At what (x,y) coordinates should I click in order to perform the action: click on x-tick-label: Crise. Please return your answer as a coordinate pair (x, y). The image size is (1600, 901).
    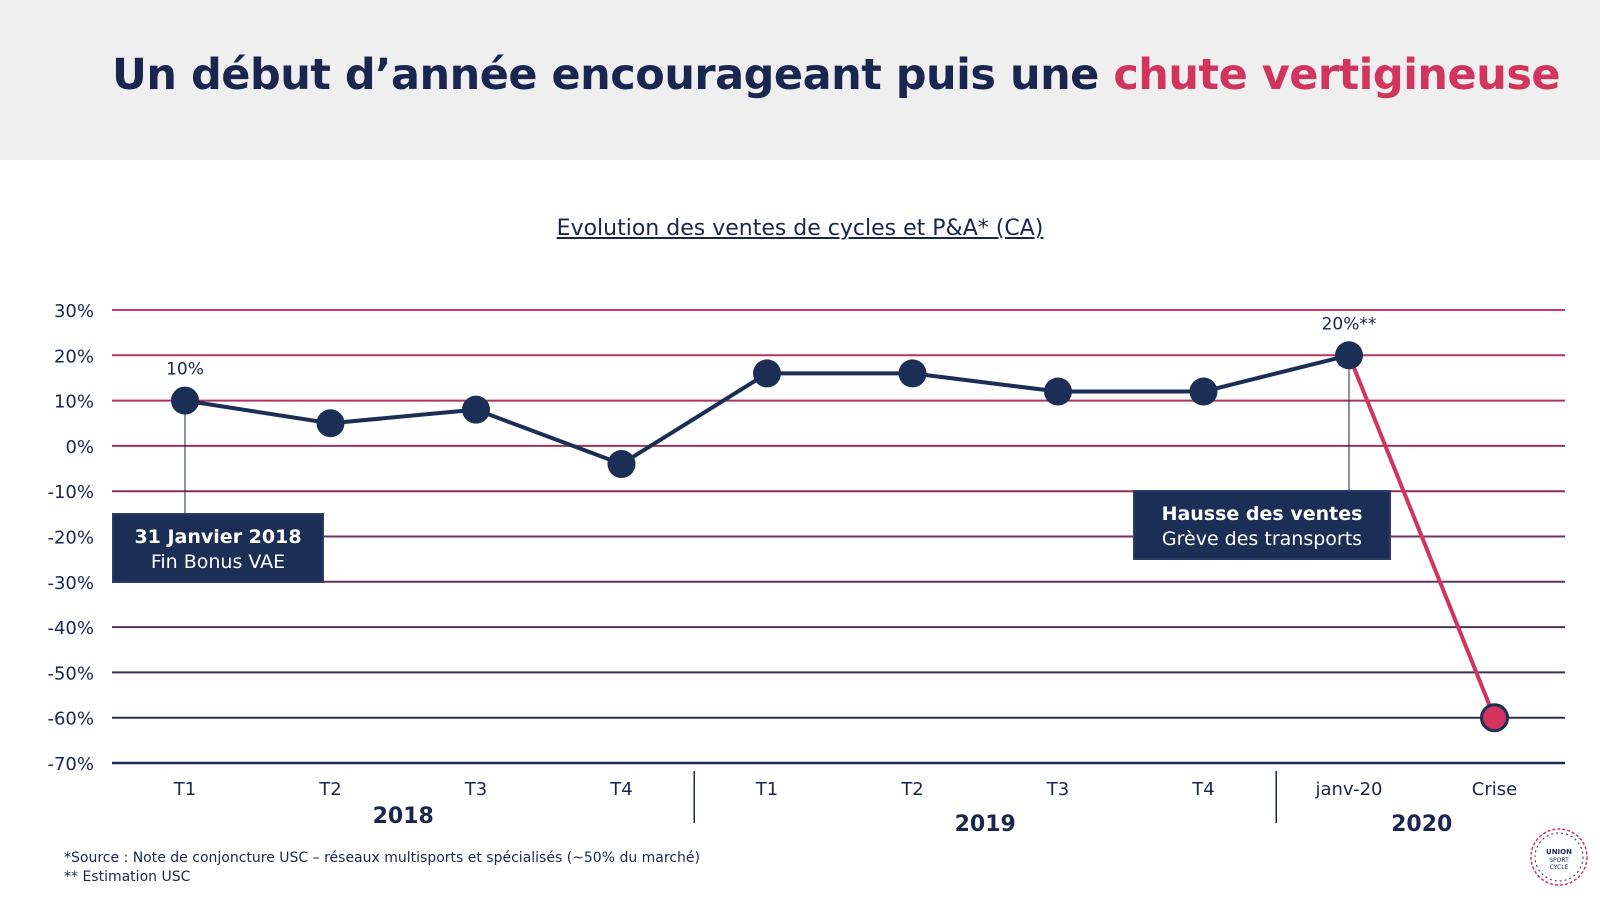
    Looking at the image, I should click on (1494, 789).